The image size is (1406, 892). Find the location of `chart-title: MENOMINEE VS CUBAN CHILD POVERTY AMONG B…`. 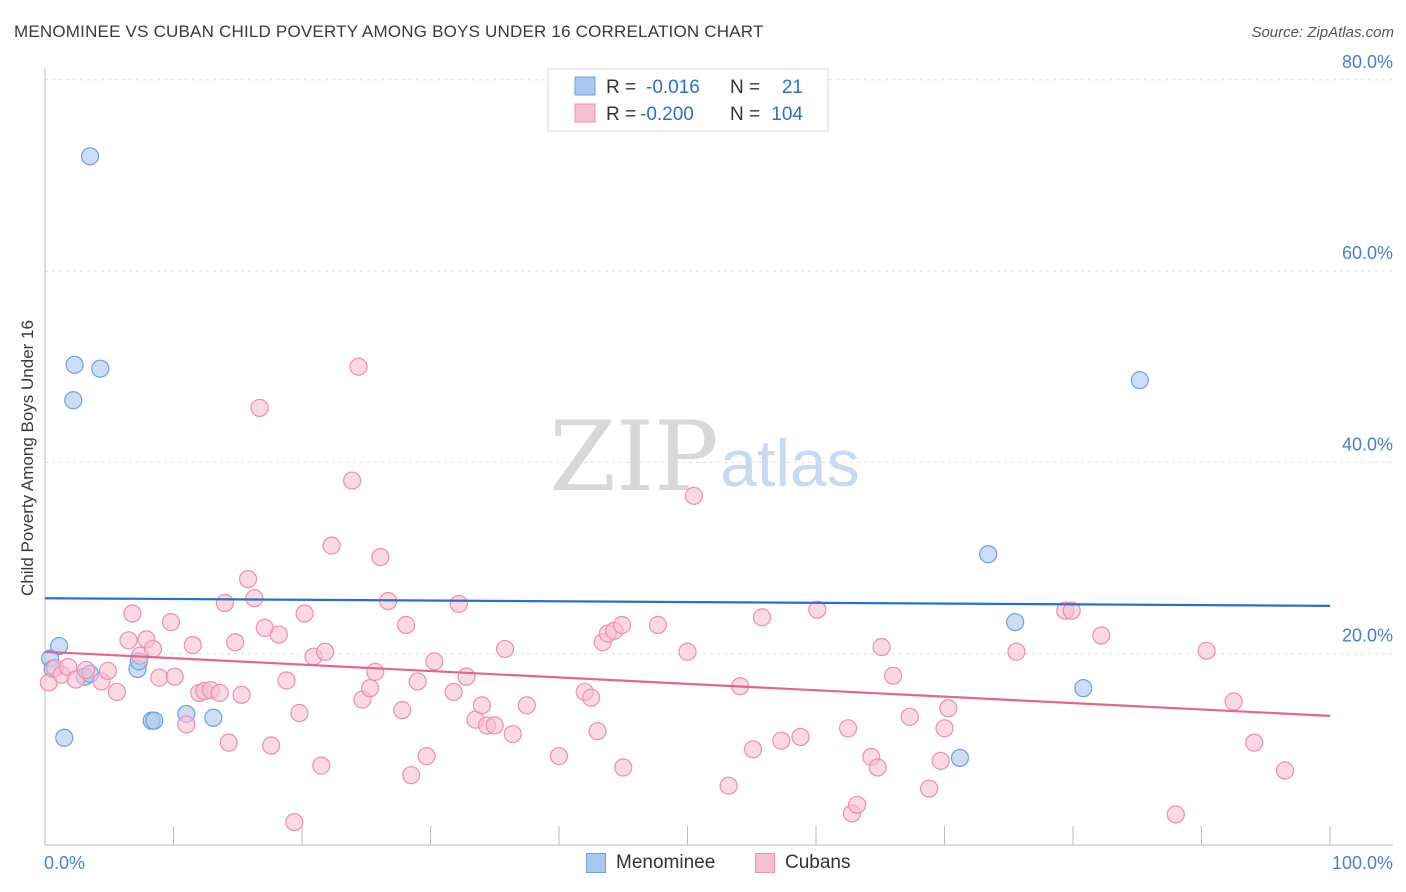

chart-title: MENOMINEE VS CUBAN CHILD POVERTY AMONG B… is located at coordinates (389, 31).